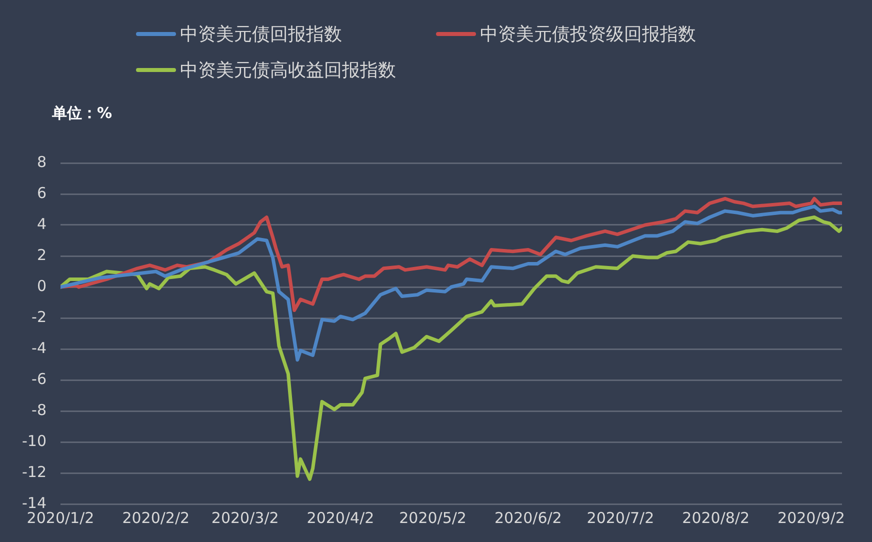 The height and width of the screenshot is (542, 872). I want to click on x-tick-label: 2020/4/2, so click(340, 517).